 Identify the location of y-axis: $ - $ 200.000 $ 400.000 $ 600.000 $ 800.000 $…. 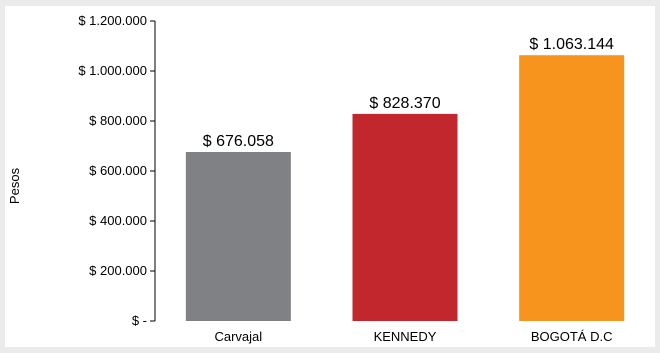
(116, 170).